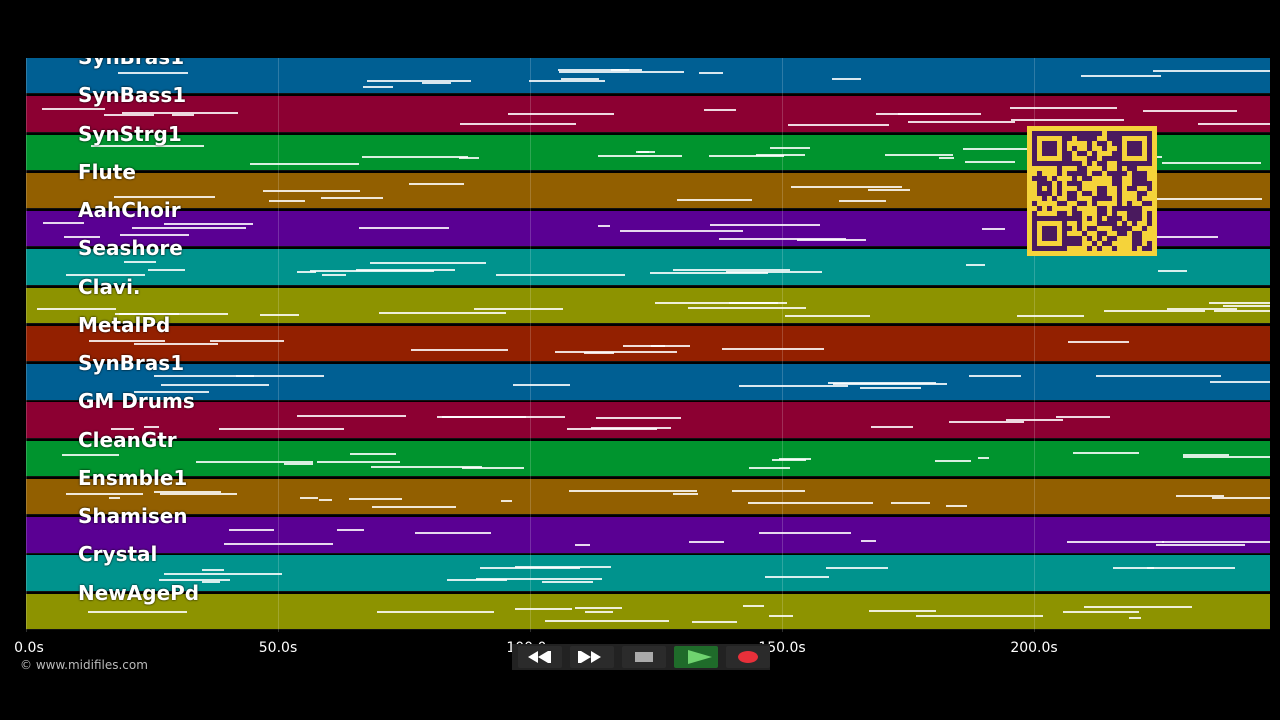 The height and width of the screenshot is (720, 1280). Describe the element at coordinates (130, 133) in the screenshot. I see `track-label: SynStrg1` at that location.